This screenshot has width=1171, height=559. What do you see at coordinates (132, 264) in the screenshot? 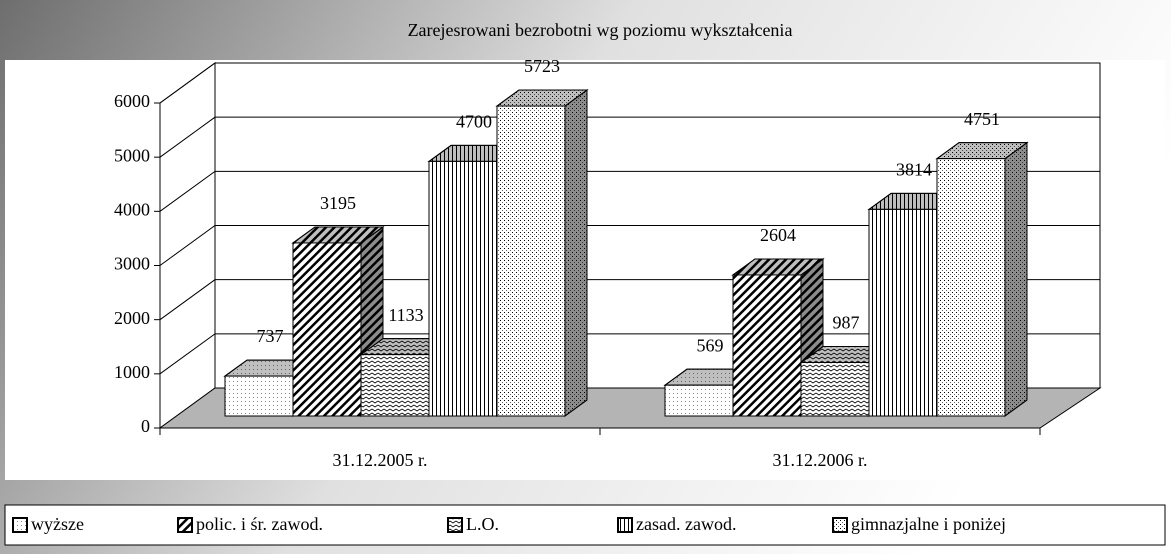
I see `y-tick-label: 3000` at bounding box center [132, 264].